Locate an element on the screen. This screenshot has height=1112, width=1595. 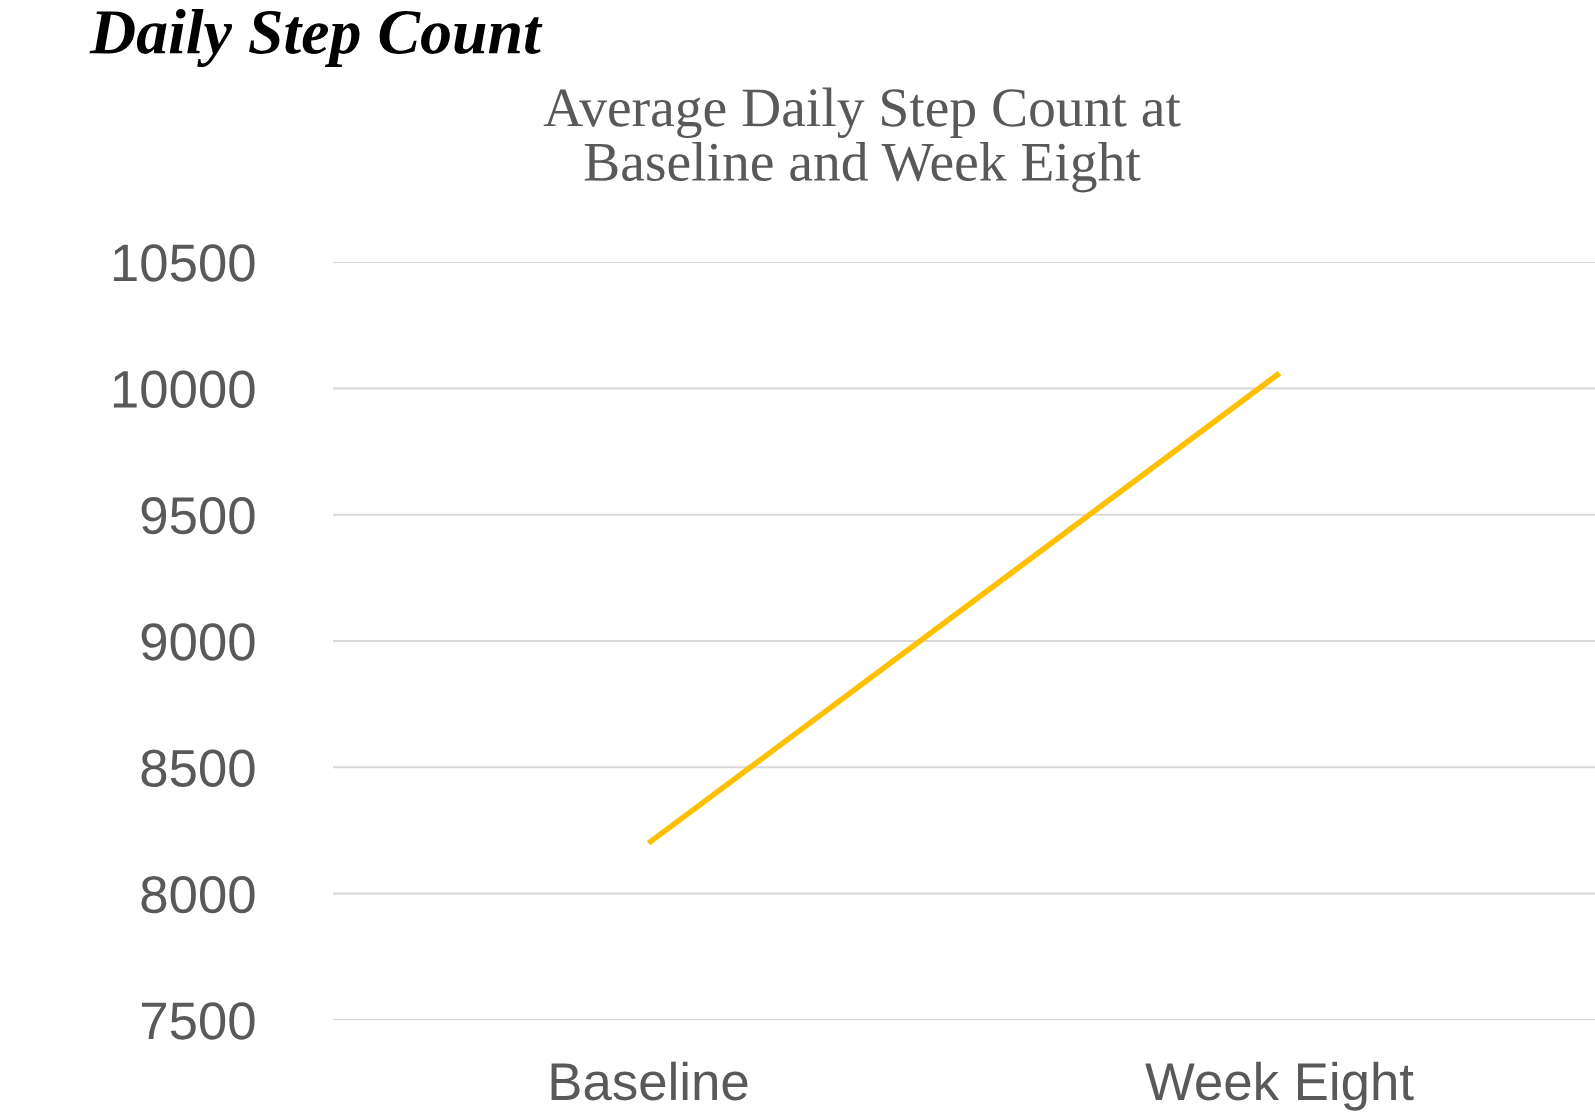
y-tick-label: 9500 is located at coordinates (198, 515).